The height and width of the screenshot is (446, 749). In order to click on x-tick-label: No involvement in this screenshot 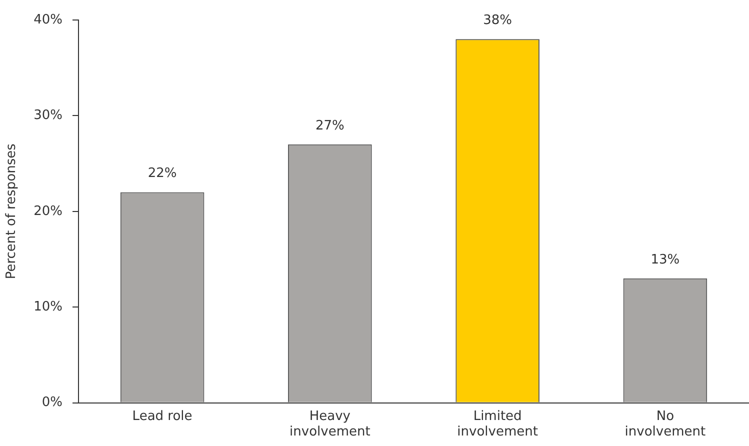, I will do `click(665, 424)`.